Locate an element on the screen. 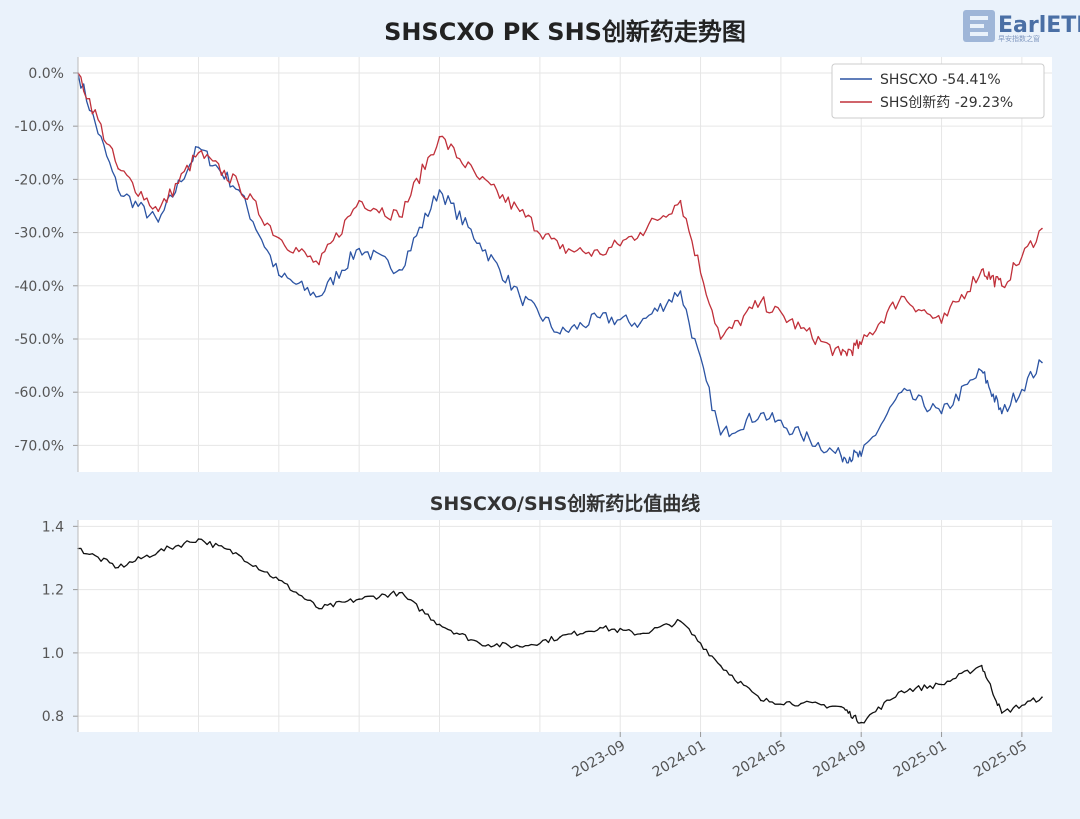  chart-title: SHSCXO PK SHS创新药走势图 is located at coordinates (565, 32).